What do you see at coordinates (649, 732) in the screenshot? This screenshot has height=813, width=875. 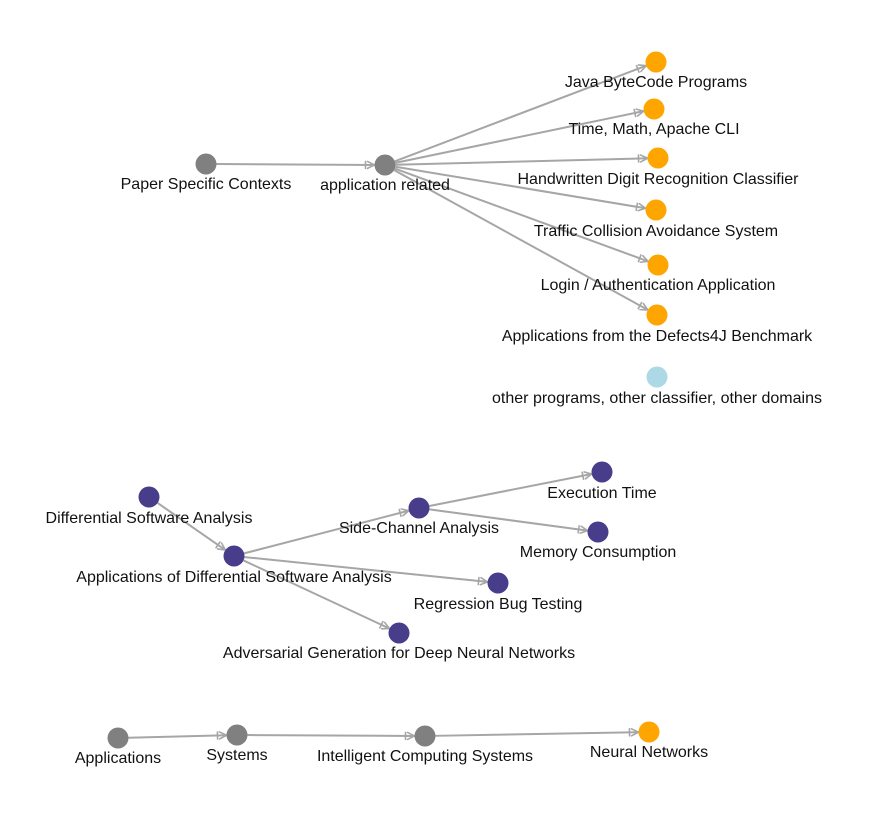 I see `node-neural-networks` at bounding box center [649, 732].